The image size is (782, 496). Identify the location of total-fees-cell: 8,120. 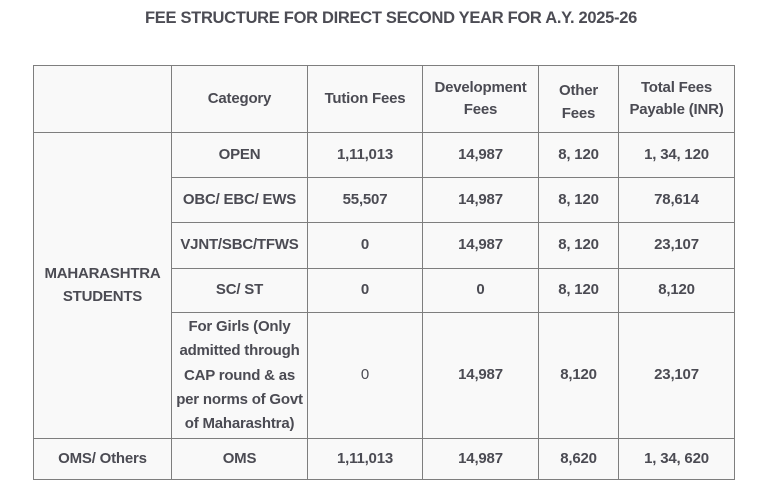
(676, 290).